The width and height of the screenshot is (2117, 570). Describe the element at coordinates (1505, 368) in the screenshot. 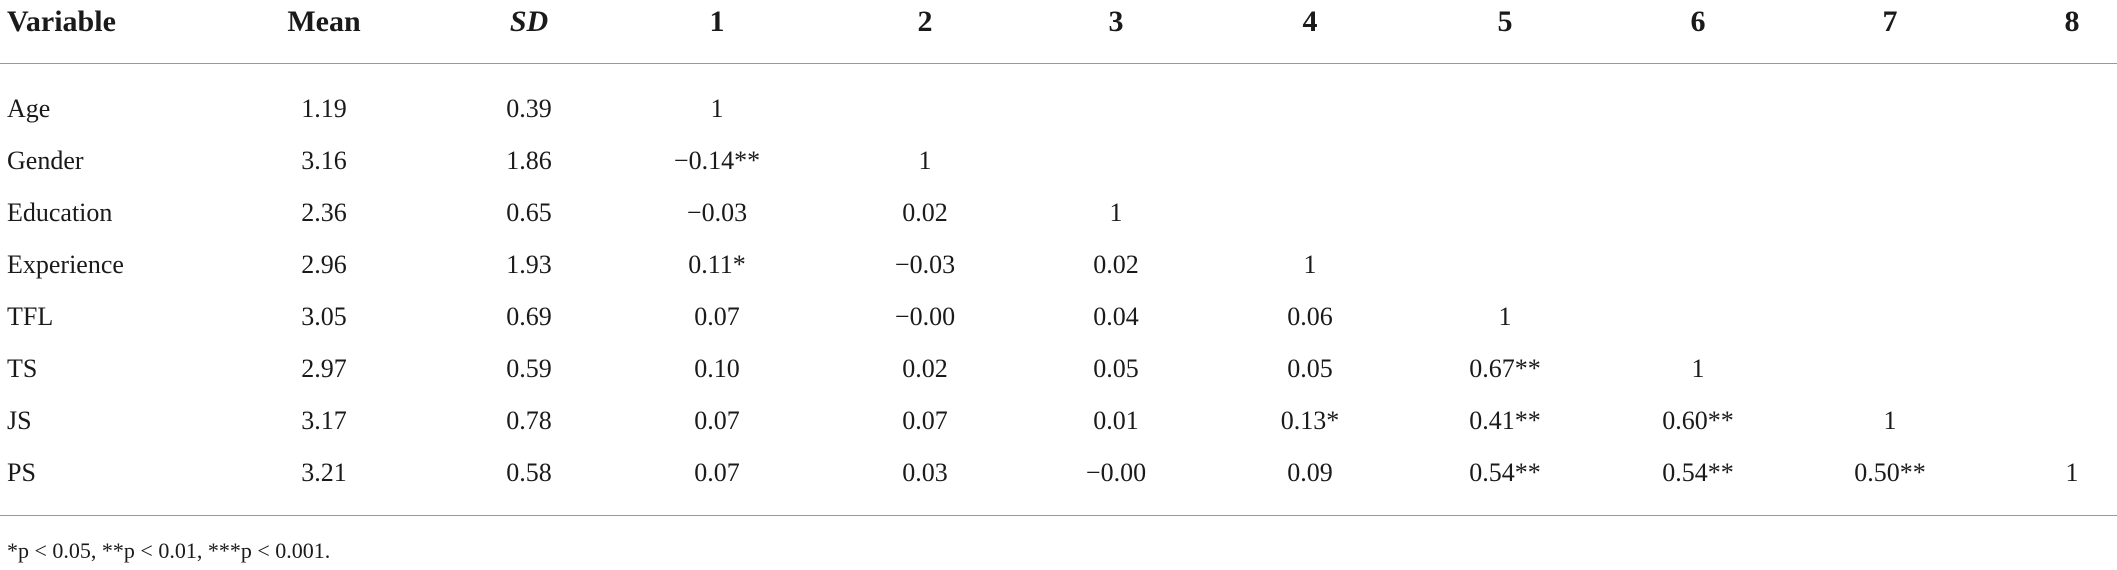

I see `table-cell: 0.67**` at that location.